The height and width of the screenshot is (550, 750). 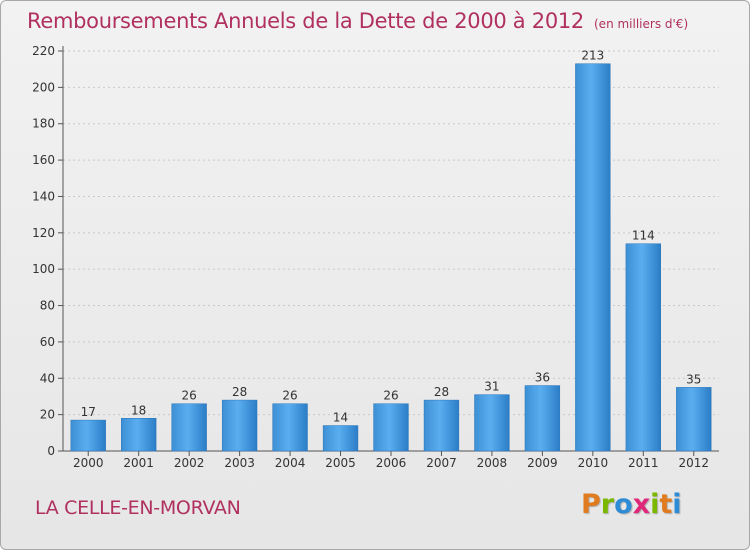 I want to click on data-label: 17, so click(x=88, y=412).